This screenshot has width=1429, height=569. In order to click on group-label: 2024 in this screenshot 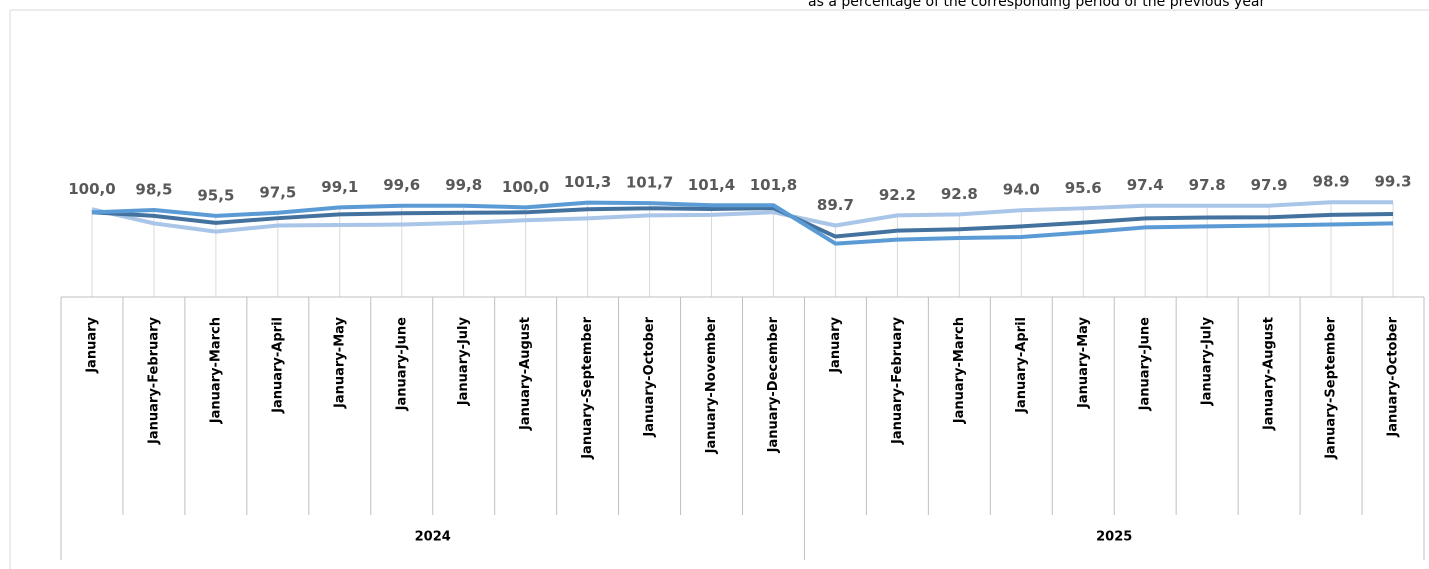, I will do `click(433, 537)`.